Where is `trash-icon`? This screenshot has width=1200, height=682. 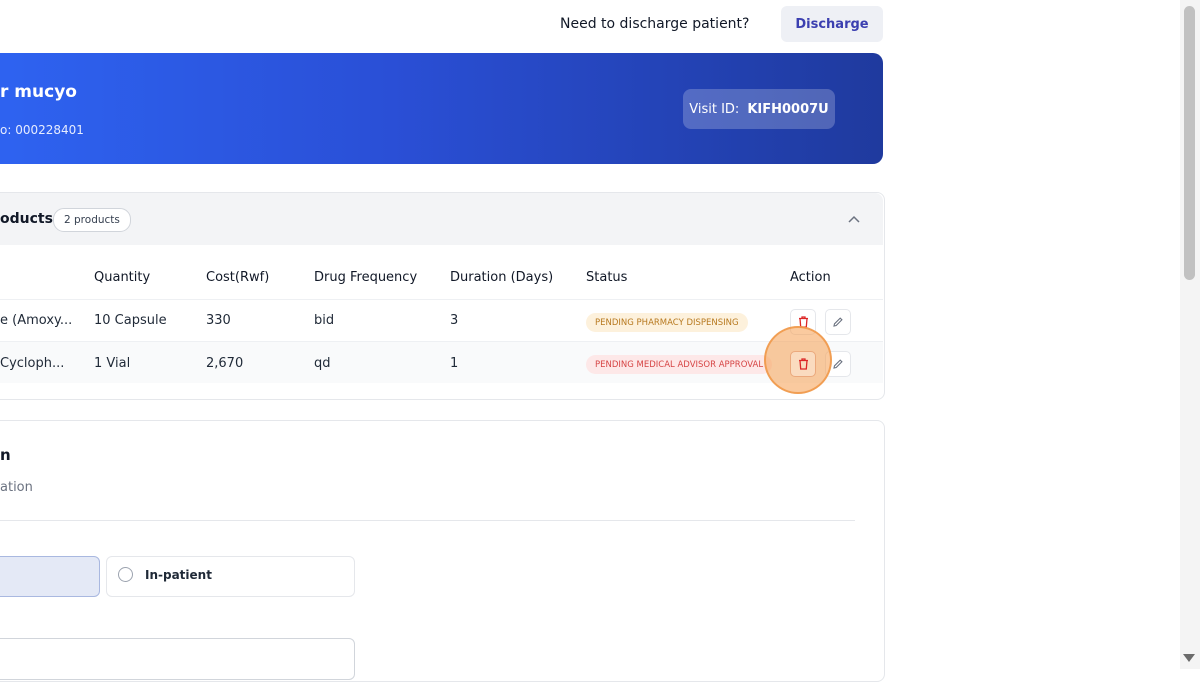
trash-icon is located at coordinates (803, 364).